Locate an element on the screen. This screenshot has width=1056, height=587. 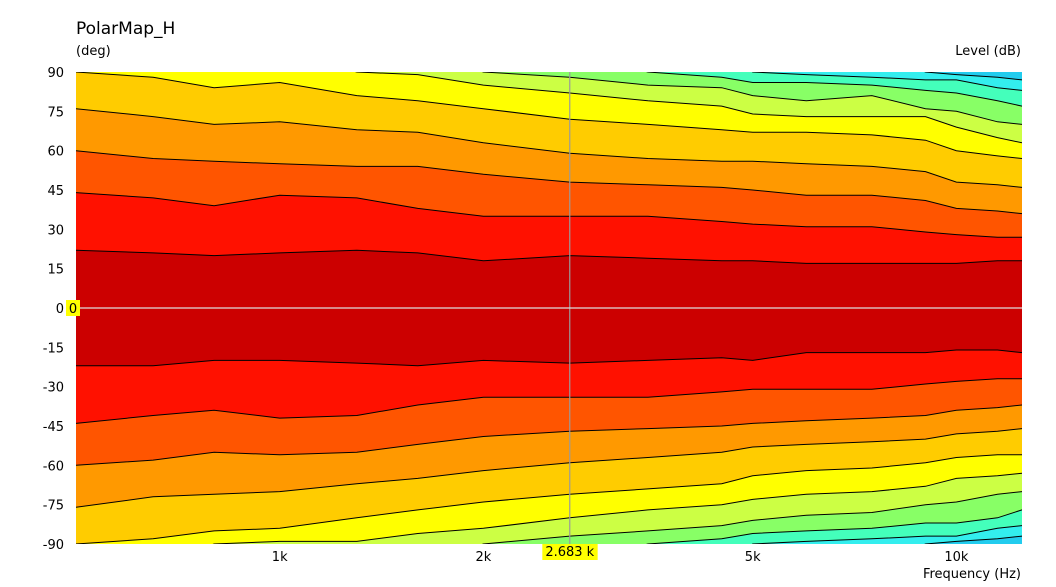
y-tick-label: 60 is located at coordinates (55, 152).